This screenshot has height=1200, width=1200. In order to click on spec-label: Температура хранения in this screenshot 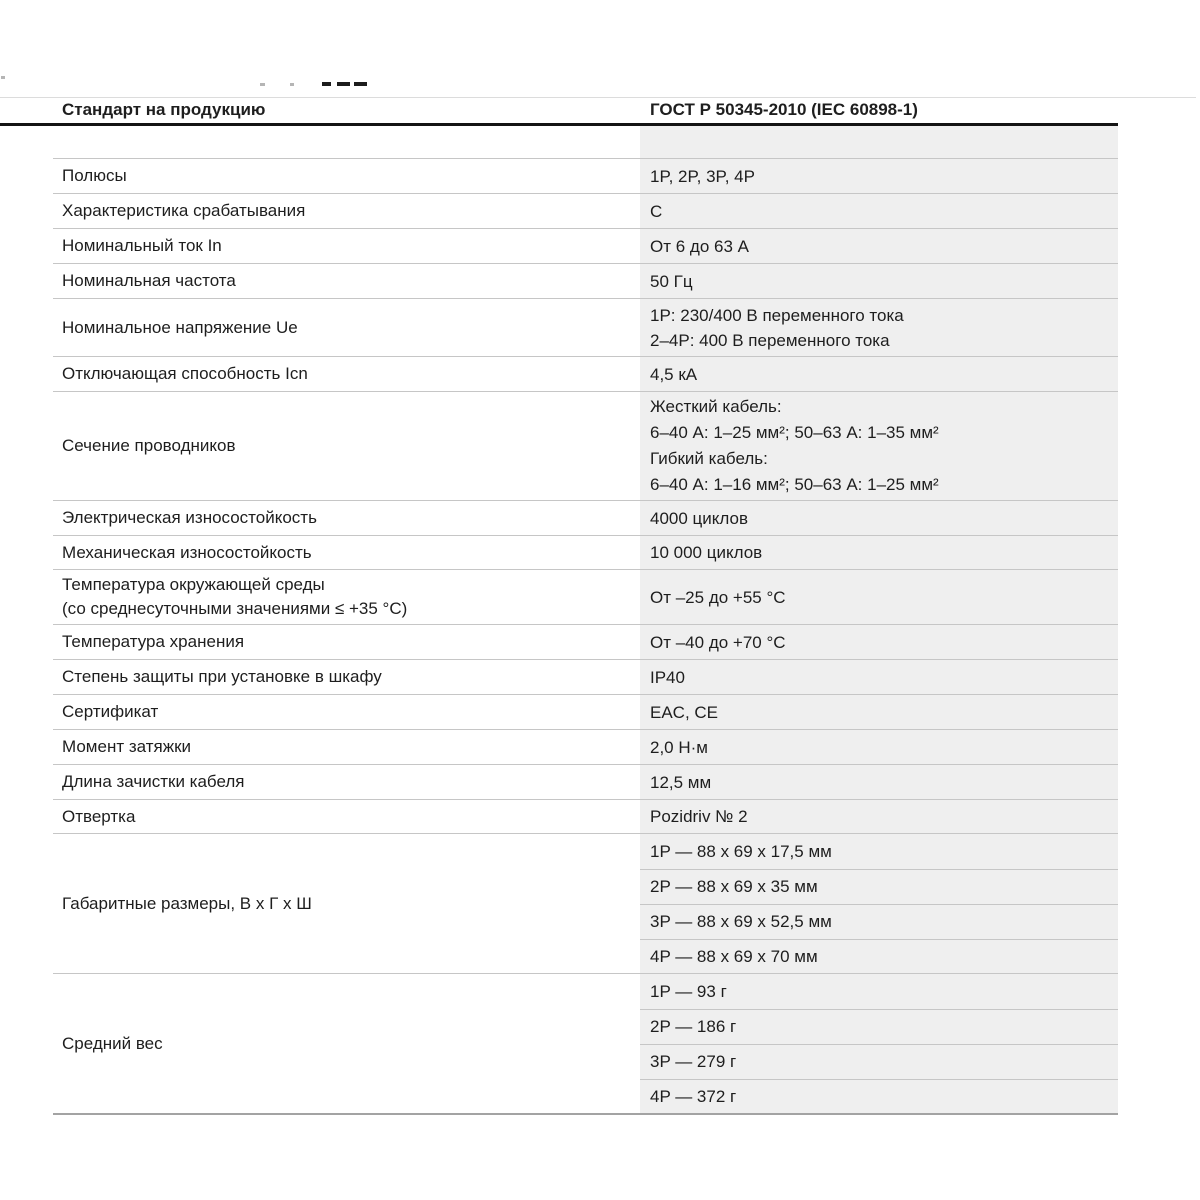, I will do `click(346, 642)`.